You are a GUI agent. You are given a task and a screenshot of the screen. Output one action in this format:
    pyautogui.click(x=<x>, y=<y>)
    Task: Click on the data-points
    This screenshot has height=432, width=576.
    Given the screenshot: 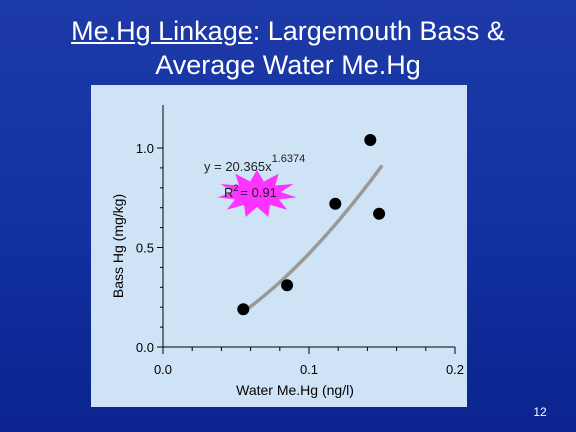 What is the action you would take?
    pyautogui.click(x=311, y=225)
    